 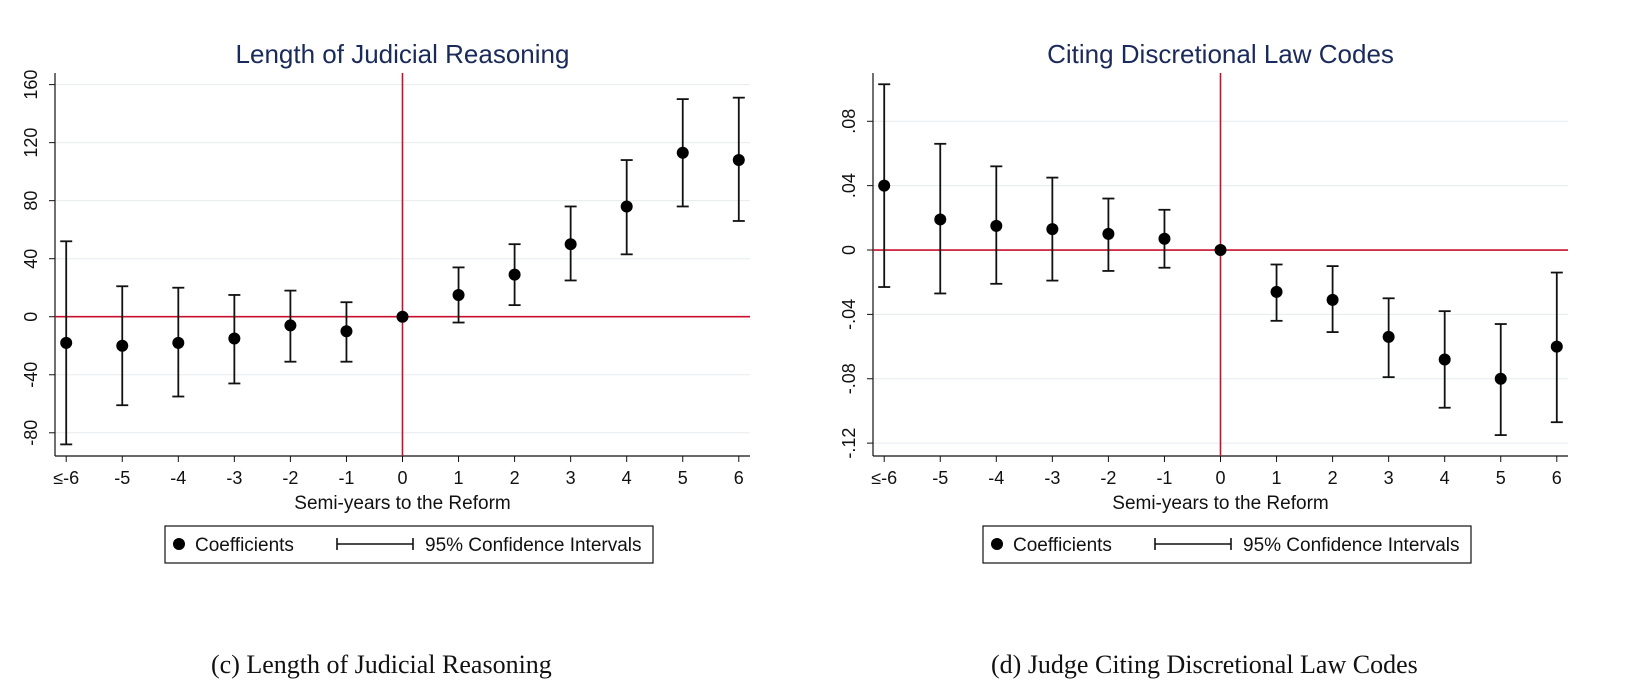 What do you see at coordinates (849, 443) in the screenshot?
I see `y-tick-label: -.12` at bounding box center [849, 443].